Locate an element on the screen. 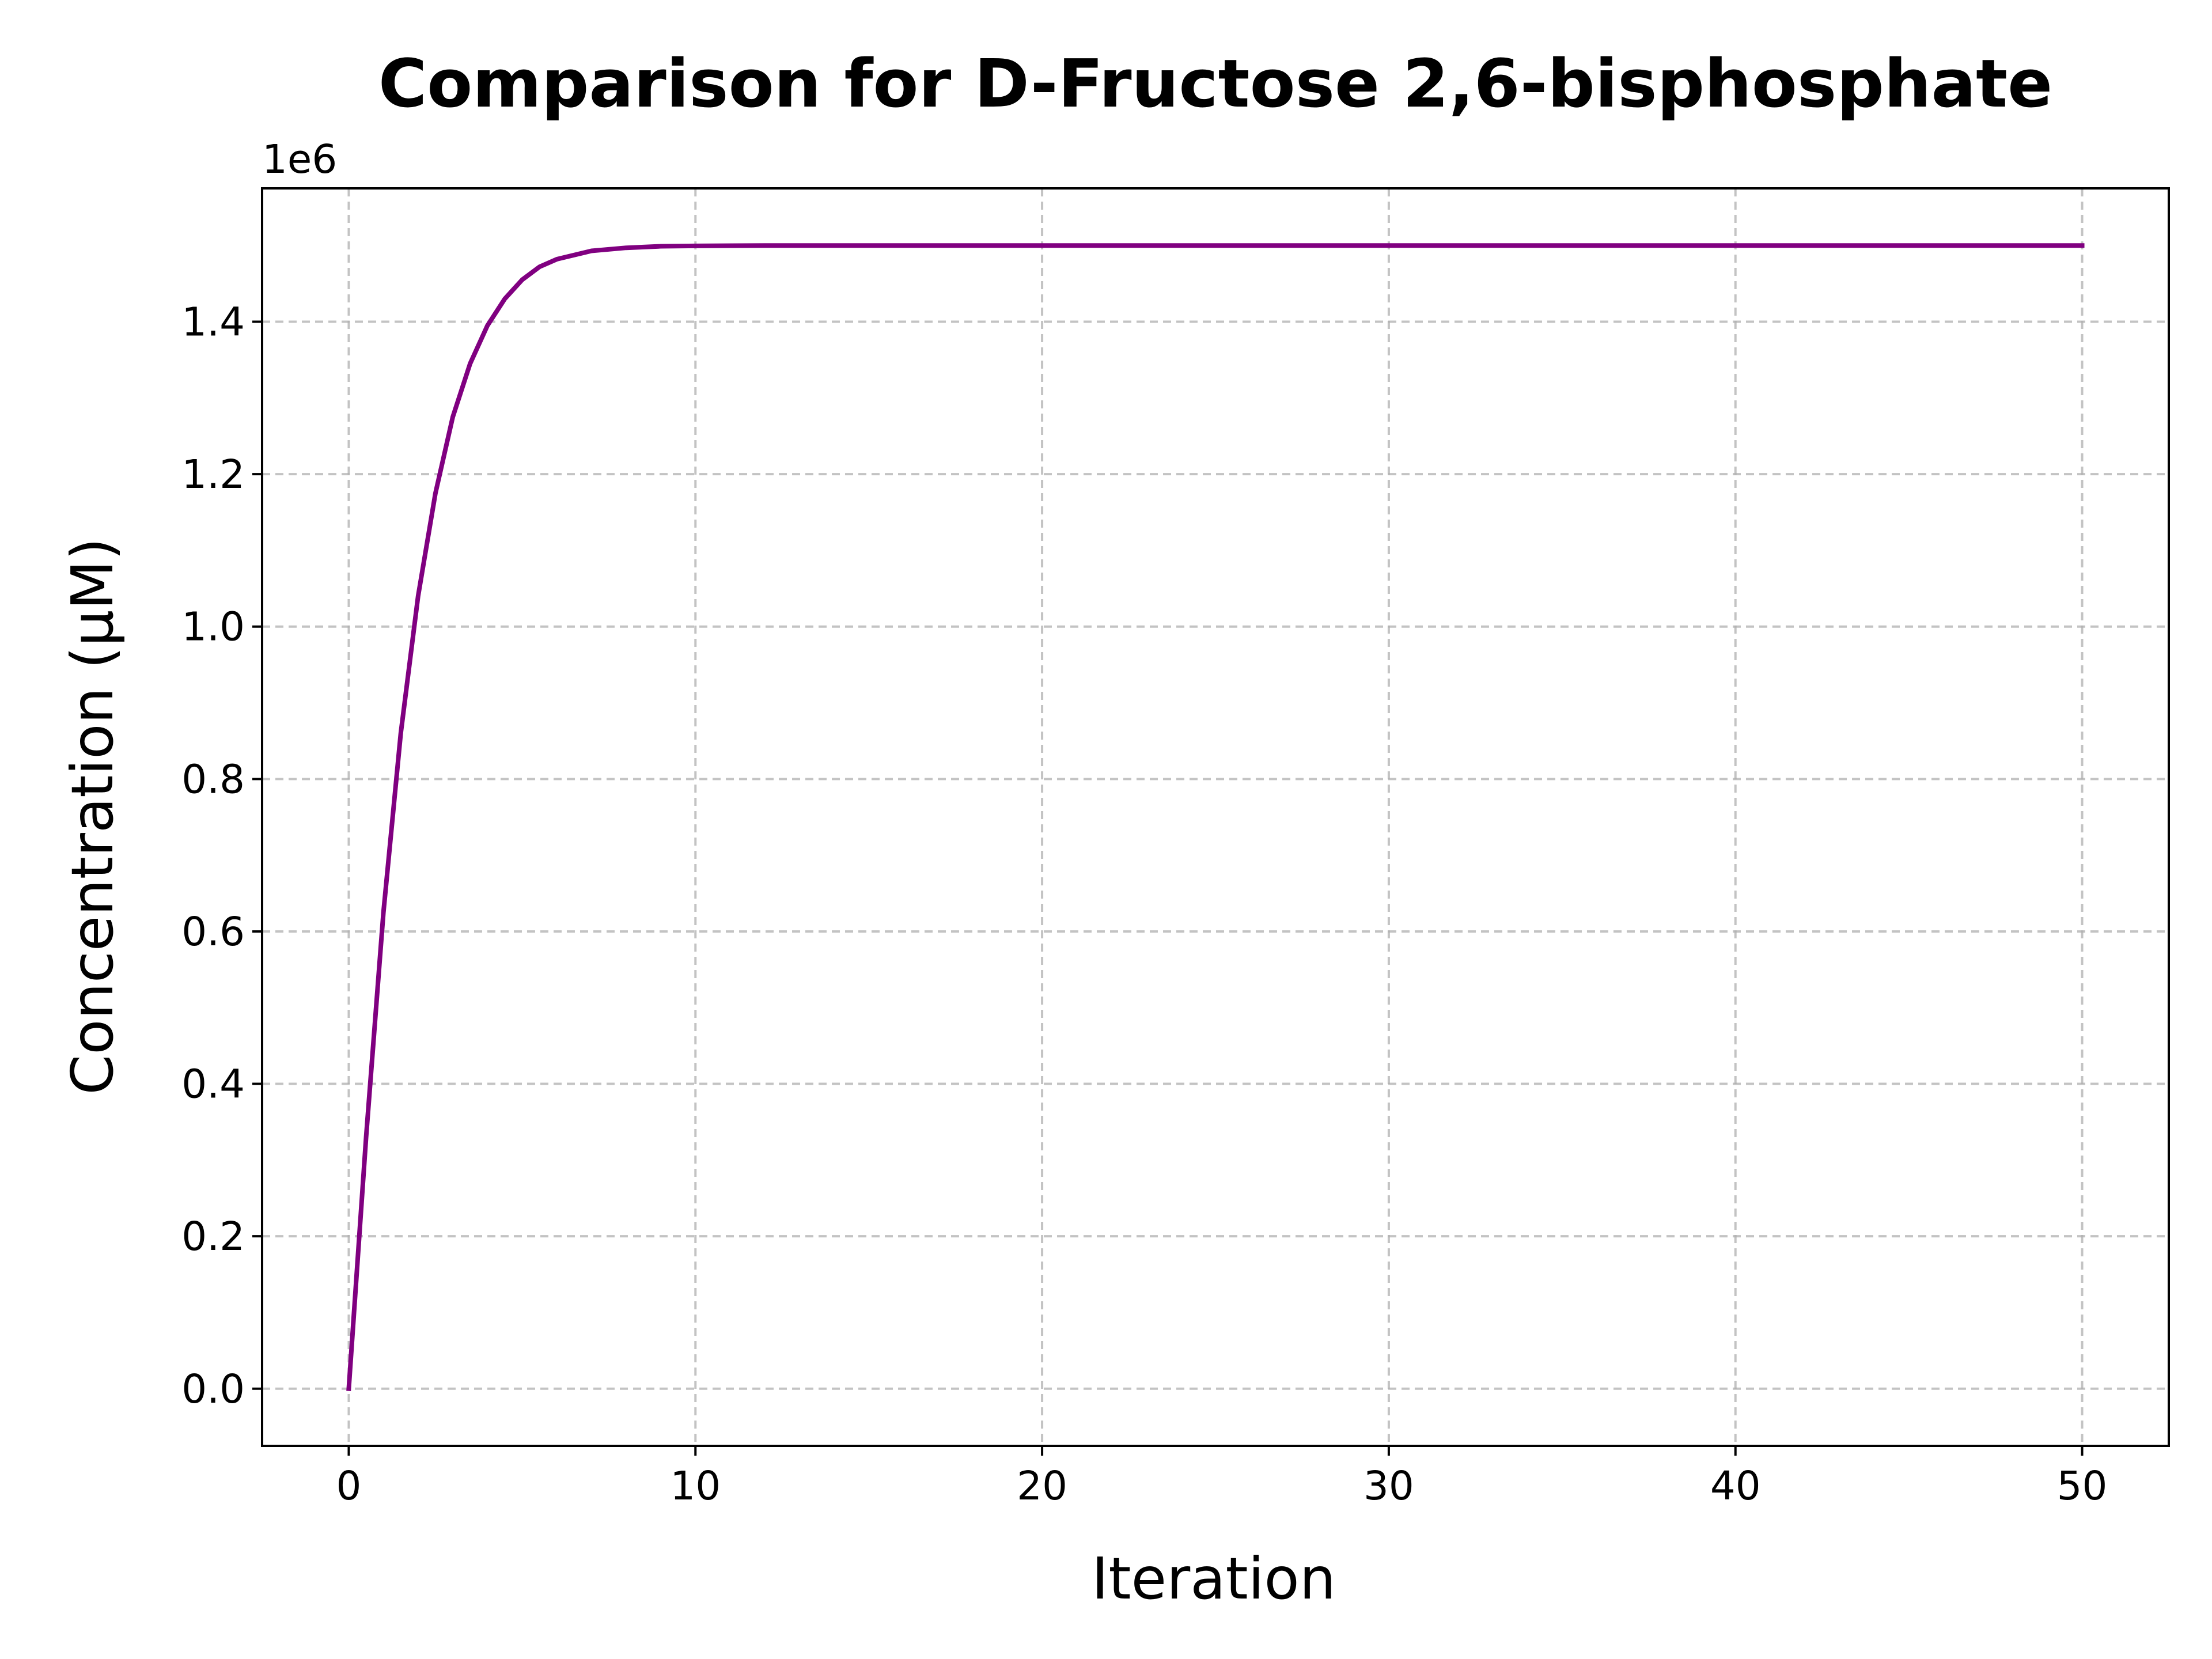 This screenshot has width=2212, height=1659. x-tick-label: 20 is located at coordinates (1042, 1486).